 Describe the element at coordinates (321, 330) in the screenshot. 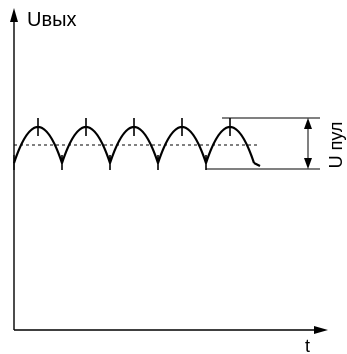

I see `x-axis-arrow` at that location.